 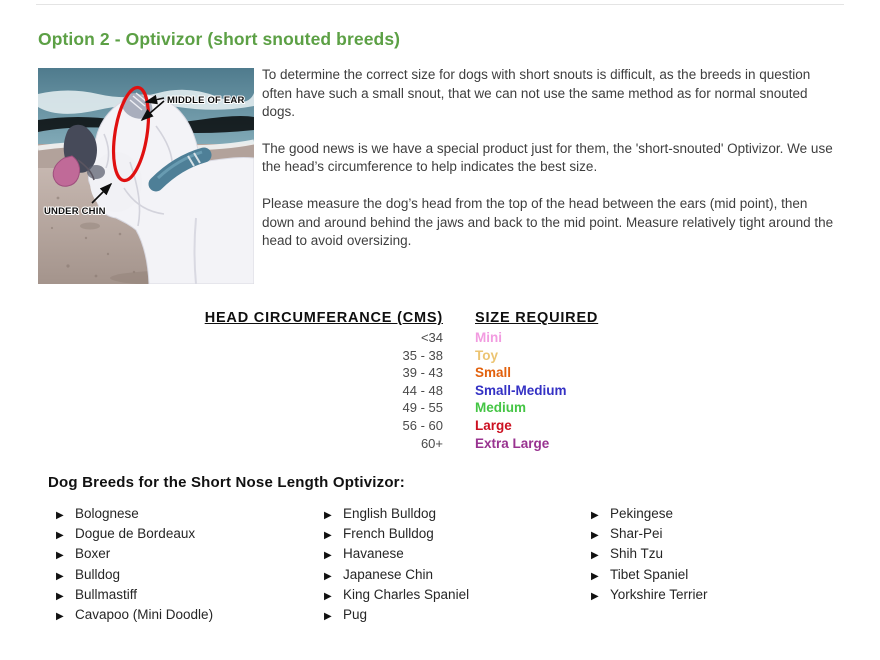 I want to click on list-item: ▶ Havanese, so click(x=396, y=556).